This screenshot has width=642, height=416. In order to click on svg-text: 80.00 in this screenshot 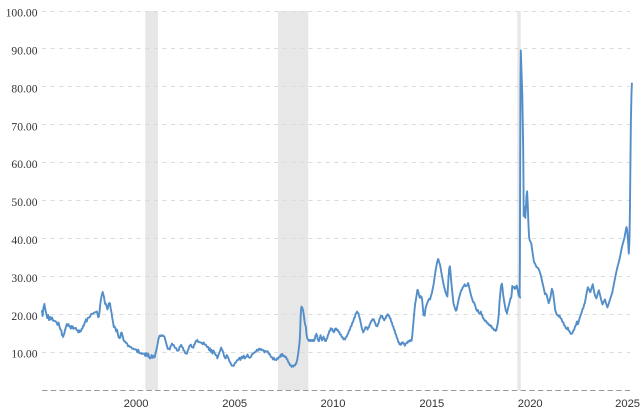, I will do `click(24, 88)`.